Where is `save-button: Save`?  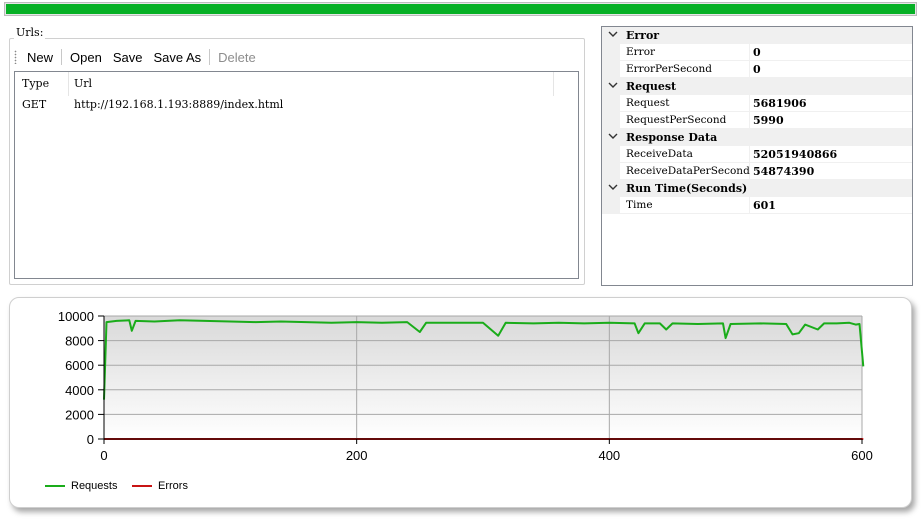
save-button: Save is located at coordinates (127, 57).